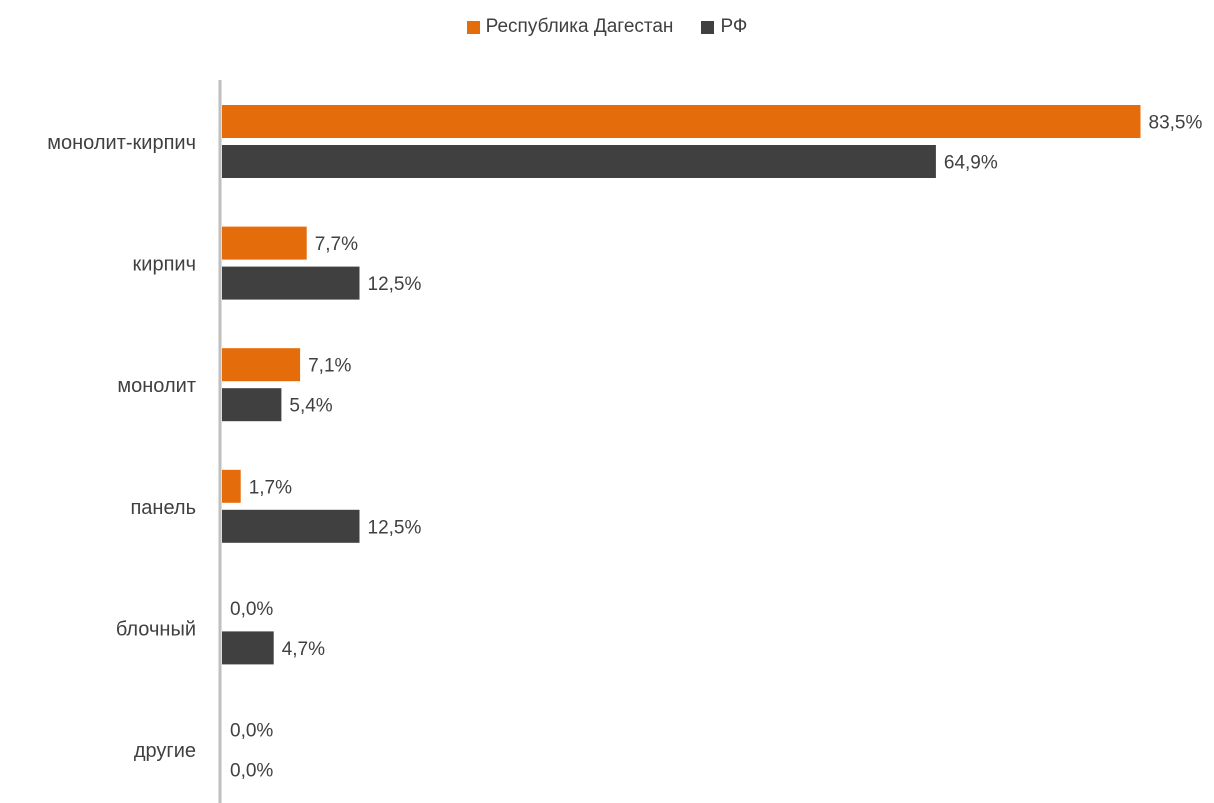 The height and width of the screenshot is (803, 1214). Describe the element at coordinates (1176, 123) in the screenshot. I see `data-label: 83,5%` at that location.